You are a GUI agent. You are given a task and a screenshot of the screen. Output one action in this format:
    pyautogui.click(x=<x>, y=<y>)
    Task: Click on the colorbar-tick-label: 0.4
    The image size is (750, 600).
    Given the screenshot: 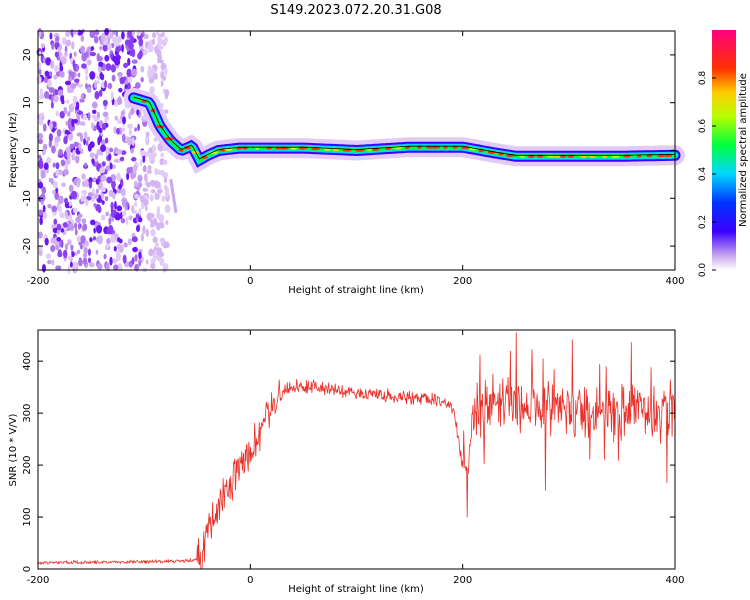 What is the action you would take?
    pyautogui.click(x=703, y=174)
    